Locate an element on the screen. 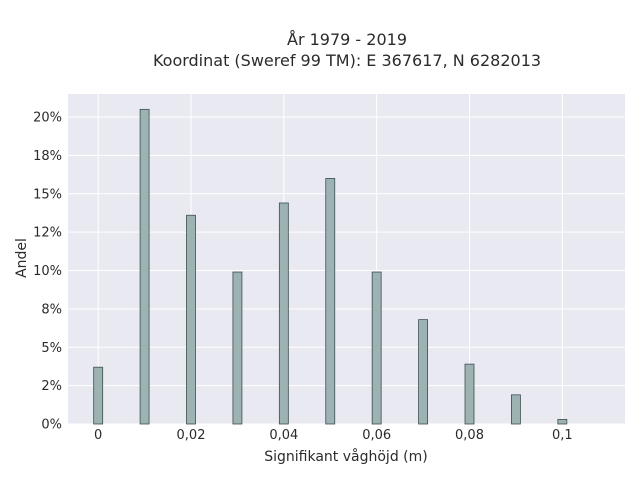 This screenshot has width=640, height=480. y-tick-label: 18% is located at coordinates (47, 156).